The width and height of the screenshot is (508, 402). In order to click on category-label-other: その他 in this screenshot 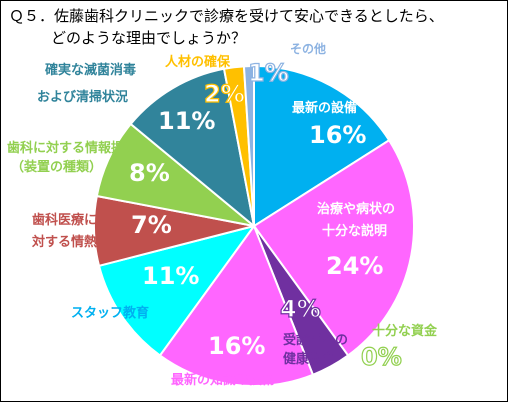, I will do `click(308, 48)`.